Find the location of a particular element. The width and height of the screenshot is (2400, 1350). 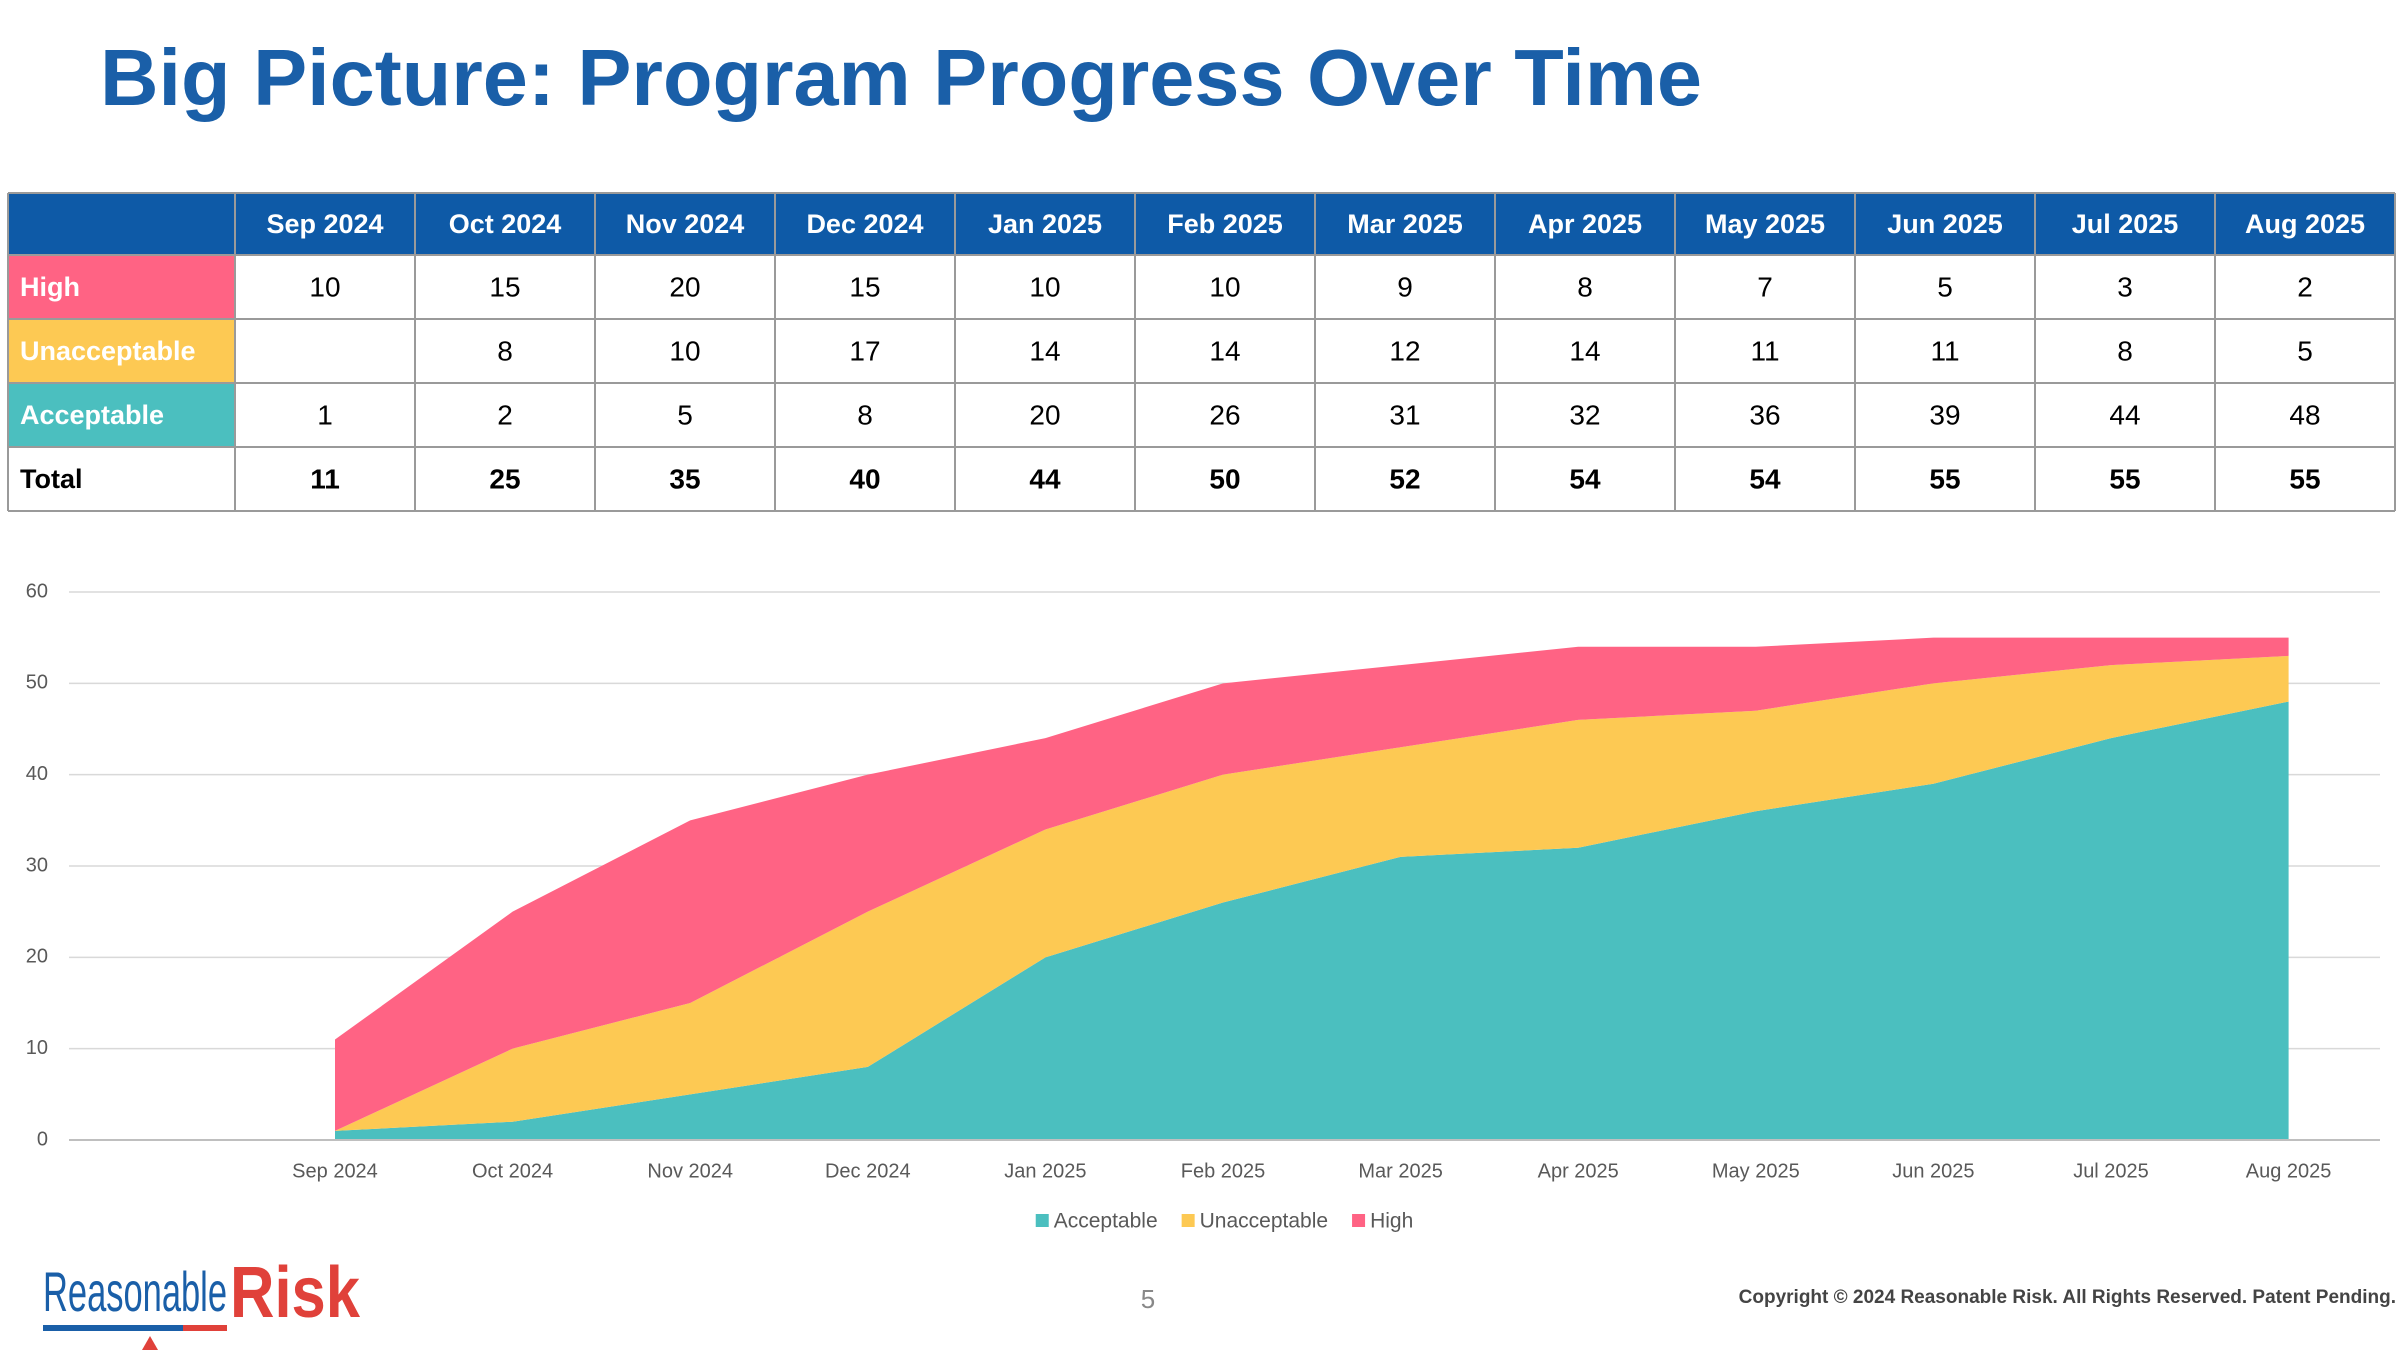

x-tick-label: Nov 2024 is located at coordinates (690, 1171).